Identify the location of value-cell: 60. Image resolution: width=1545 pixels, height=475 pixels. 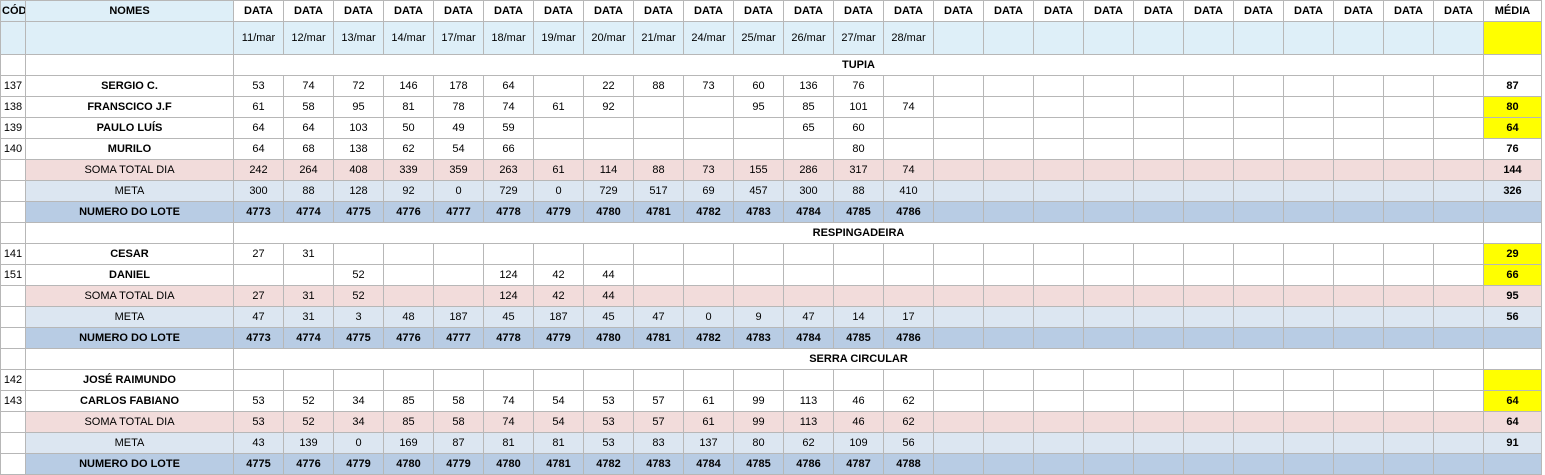
(758, 86).